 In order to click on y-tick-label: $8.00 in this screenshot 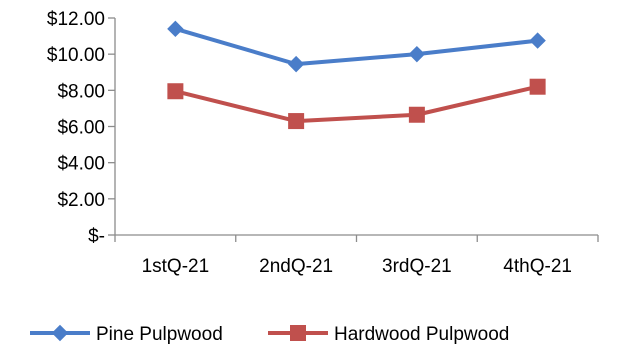, I will do `click(81, 91)`.